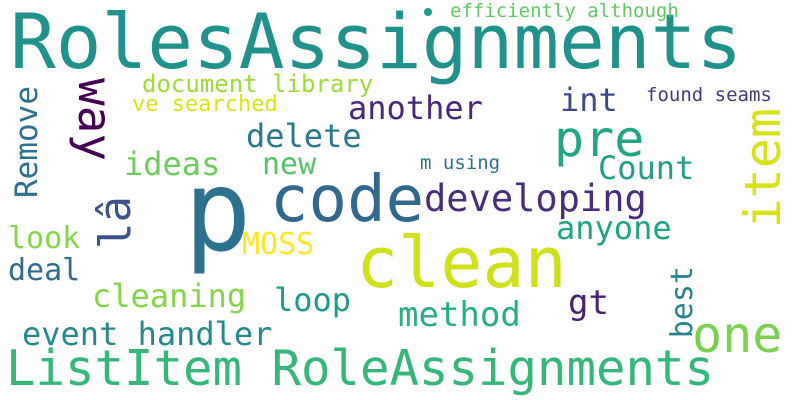 Image resolution: width=800 pixels, height=400 pixels. I want to click on word-delete: delete, so click(304, 136).